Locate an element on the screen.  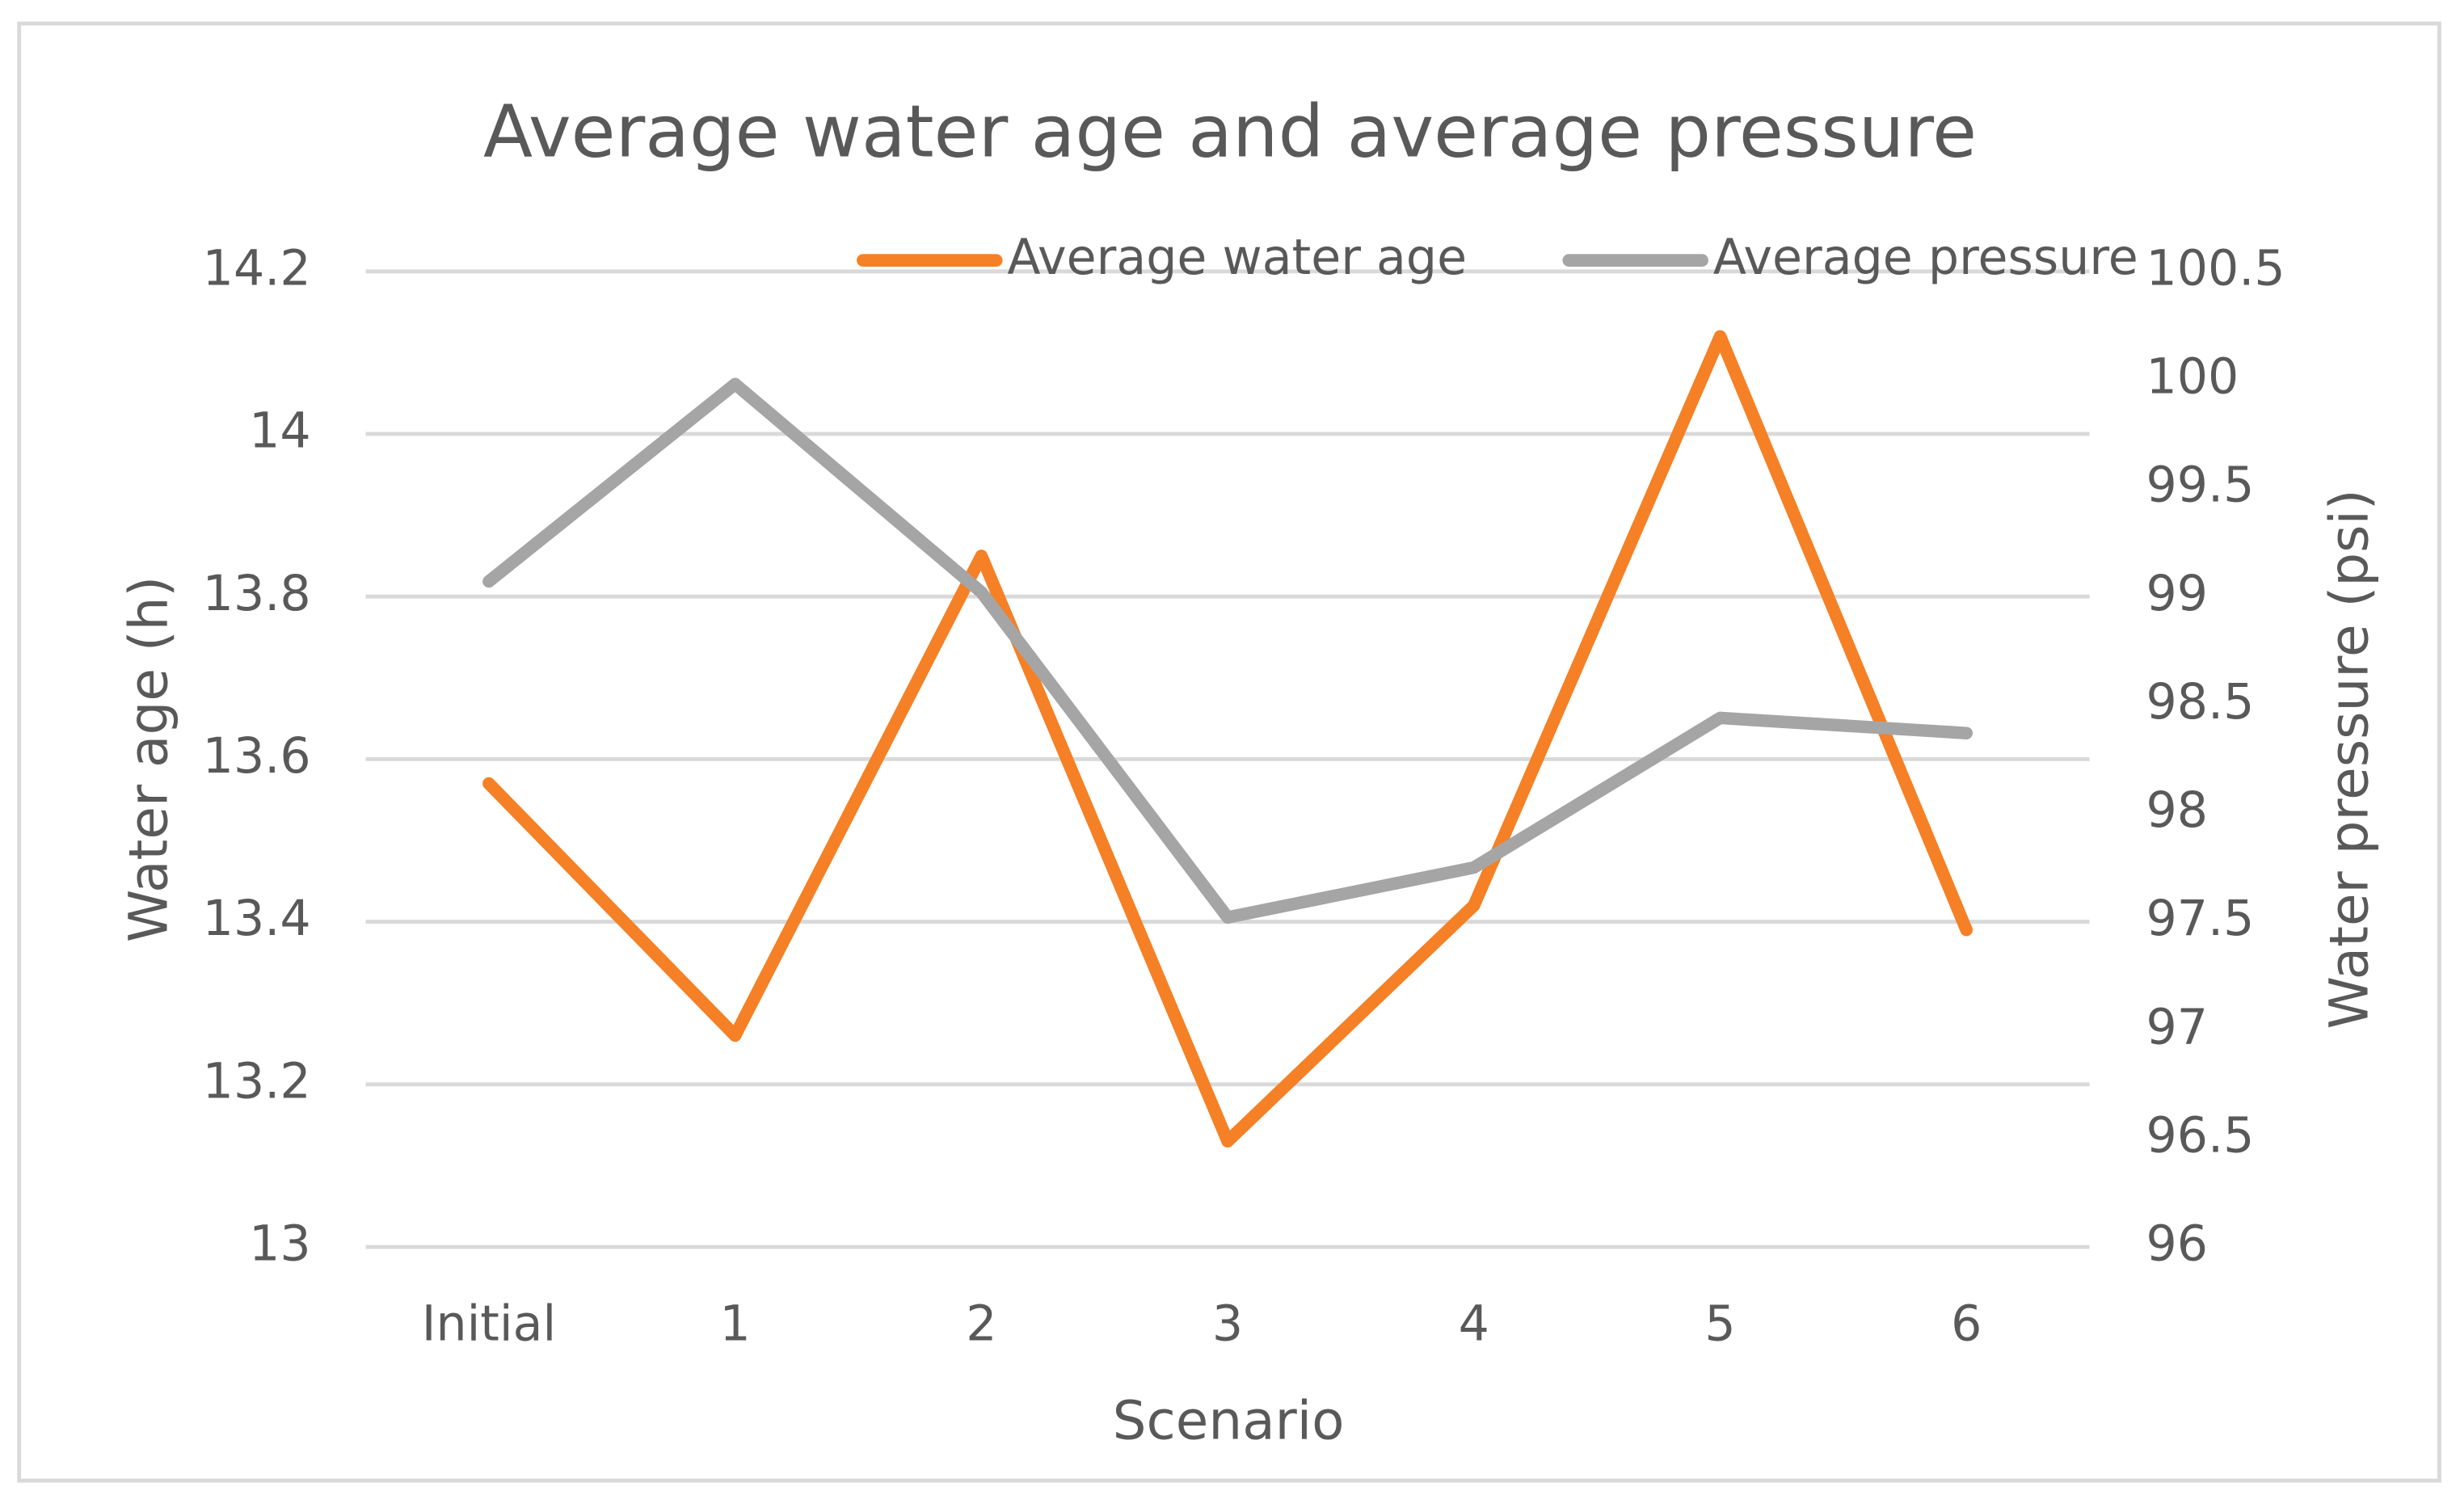
y2-tick-label: 99 is located at coordinates (2177, 594).